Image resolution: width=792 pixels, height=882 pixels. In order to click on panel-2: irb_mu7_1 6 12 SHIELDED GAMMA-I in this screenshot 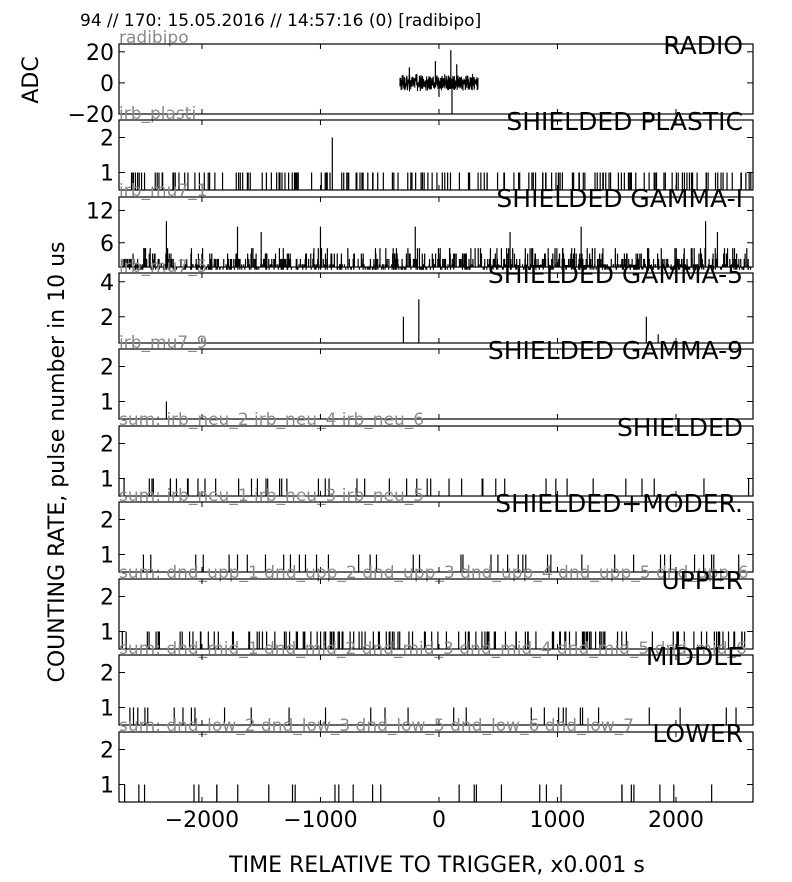, I will do `click(420, 225)`.